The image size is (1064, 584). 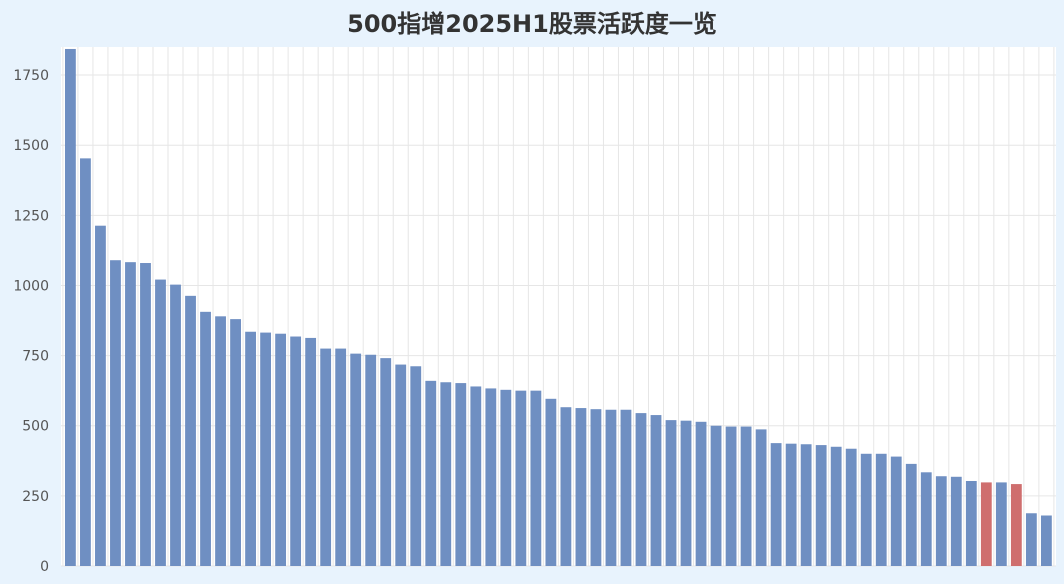 What do you see at coordinates (532, 24) in the screenshot?
I see `chart-title: 500指增2025H1股票活跃度一览` at bounding box center [532, 24].